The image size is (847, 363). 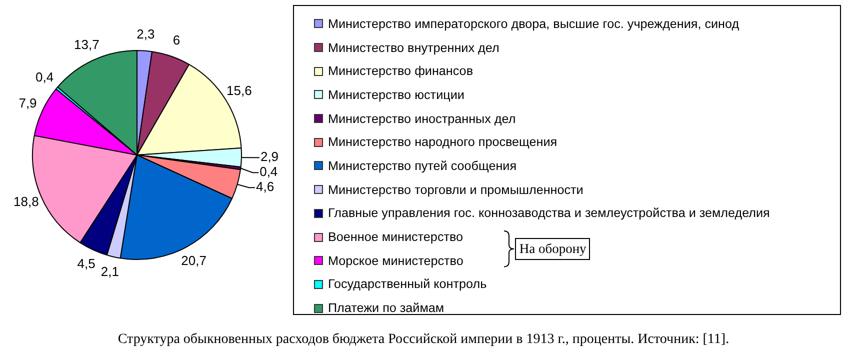 What do you see at coordinates (239, 90) in the screenshot?
I see `data-label: 15,6` at bounding box center [239, 90].